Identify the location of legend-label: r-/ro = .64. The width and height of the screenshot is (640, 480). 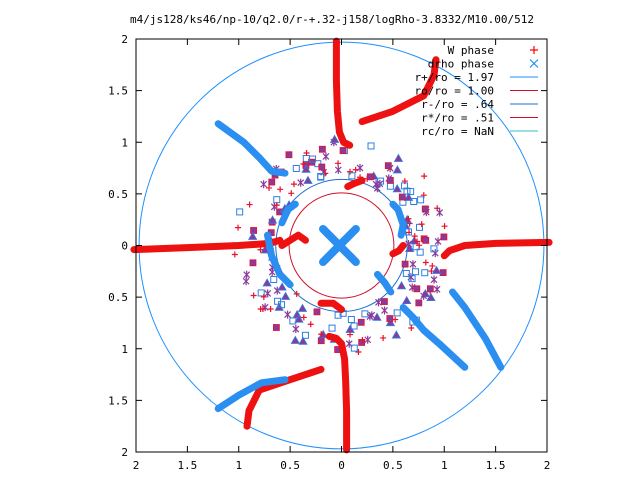
(457, 104).